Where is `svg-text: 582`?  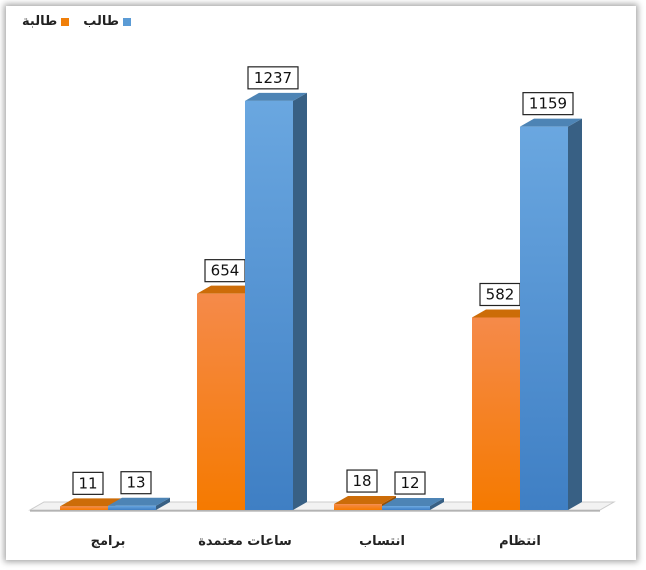
svg-text: 582 is located at coordinates (500, 294).